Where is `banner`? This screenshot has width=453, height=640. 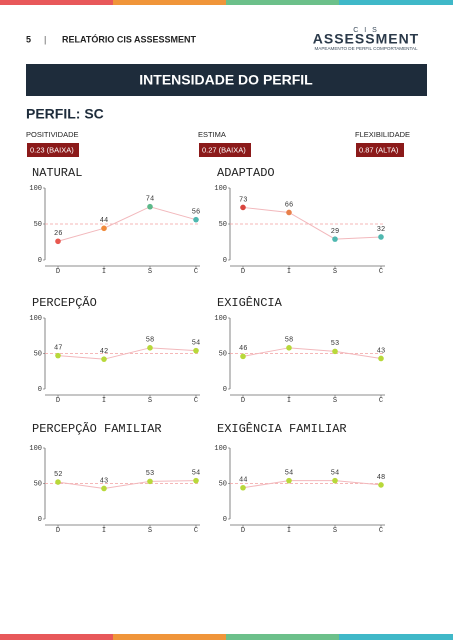
banner is located at coordinates (226, 80).